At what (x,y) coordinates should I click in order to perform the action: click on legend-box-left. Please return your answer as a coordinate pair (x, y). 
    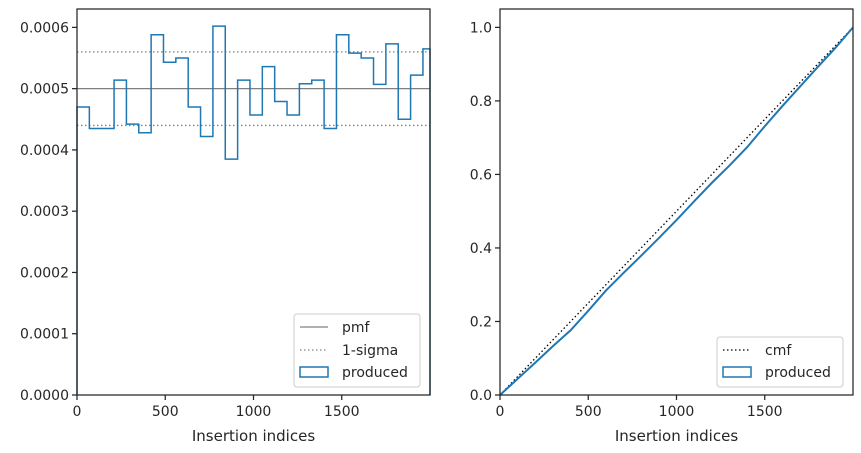
    Looking at the image, I should click on (357, 350).